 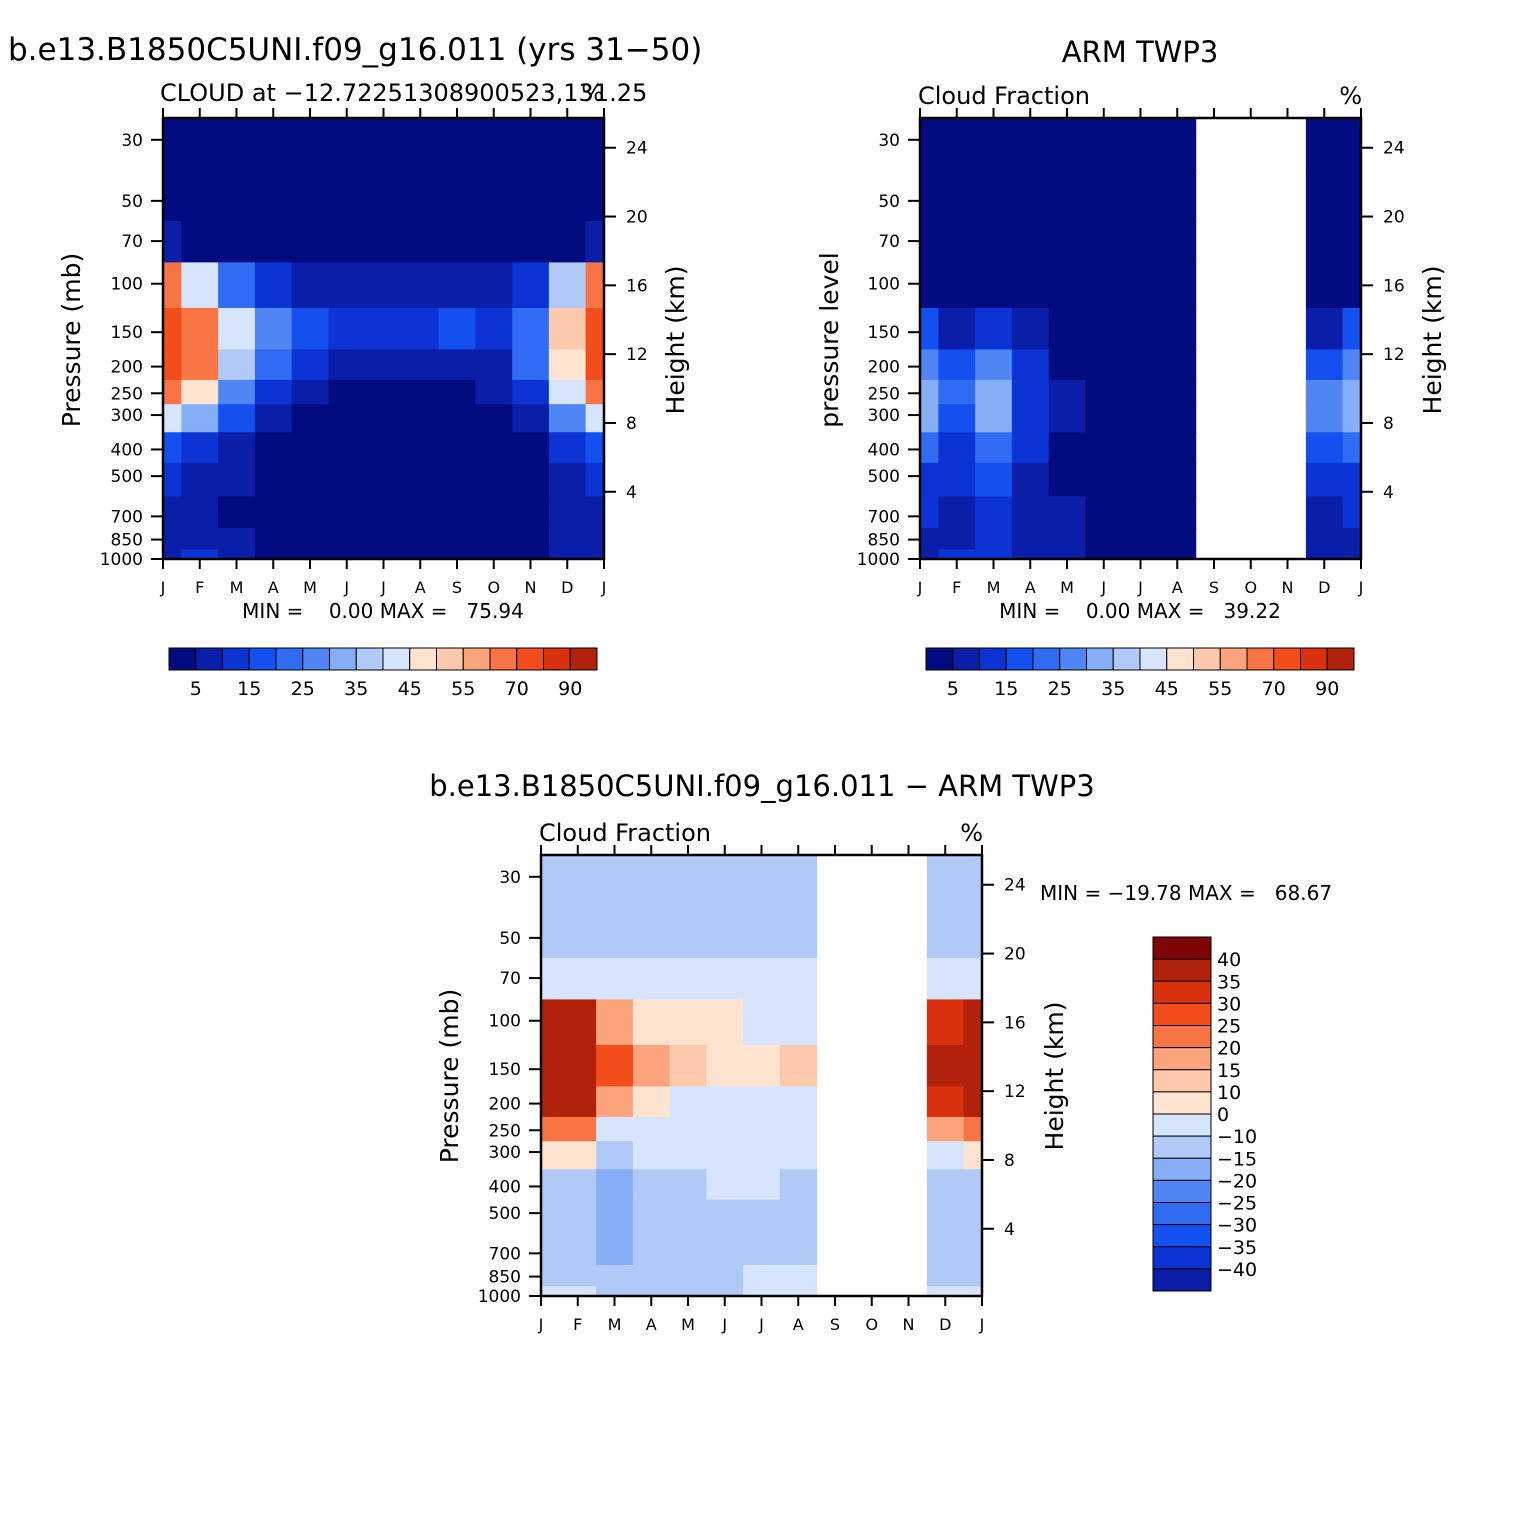 What do you see at coordinates (1394, 218) in the screenshot?
I see `panel-obs-y2tick-label: 20` at bounding box center [1394, 218].